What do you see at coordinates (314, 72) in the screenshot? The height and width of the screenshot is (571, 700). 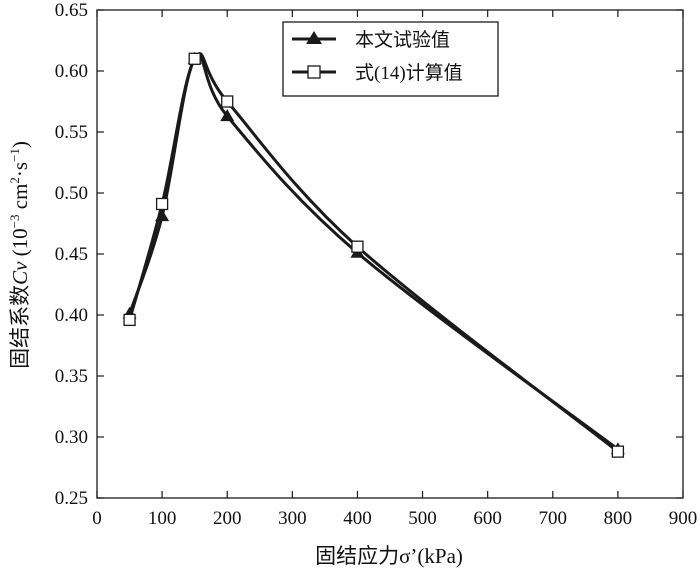 I see `legend-marker-square` at bounding box center [314, 72].